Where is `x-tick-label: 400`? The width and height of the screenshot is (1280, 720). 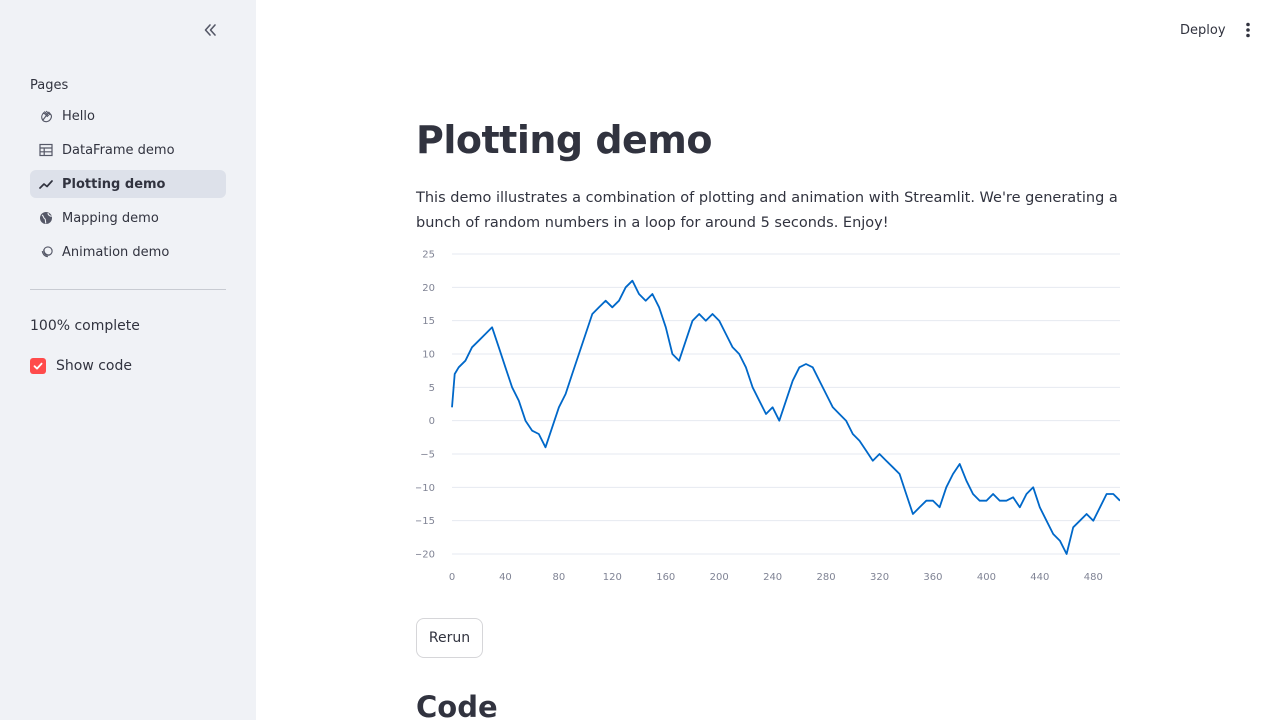
x-tick-label: 400 is located at coordinates (986, 577).